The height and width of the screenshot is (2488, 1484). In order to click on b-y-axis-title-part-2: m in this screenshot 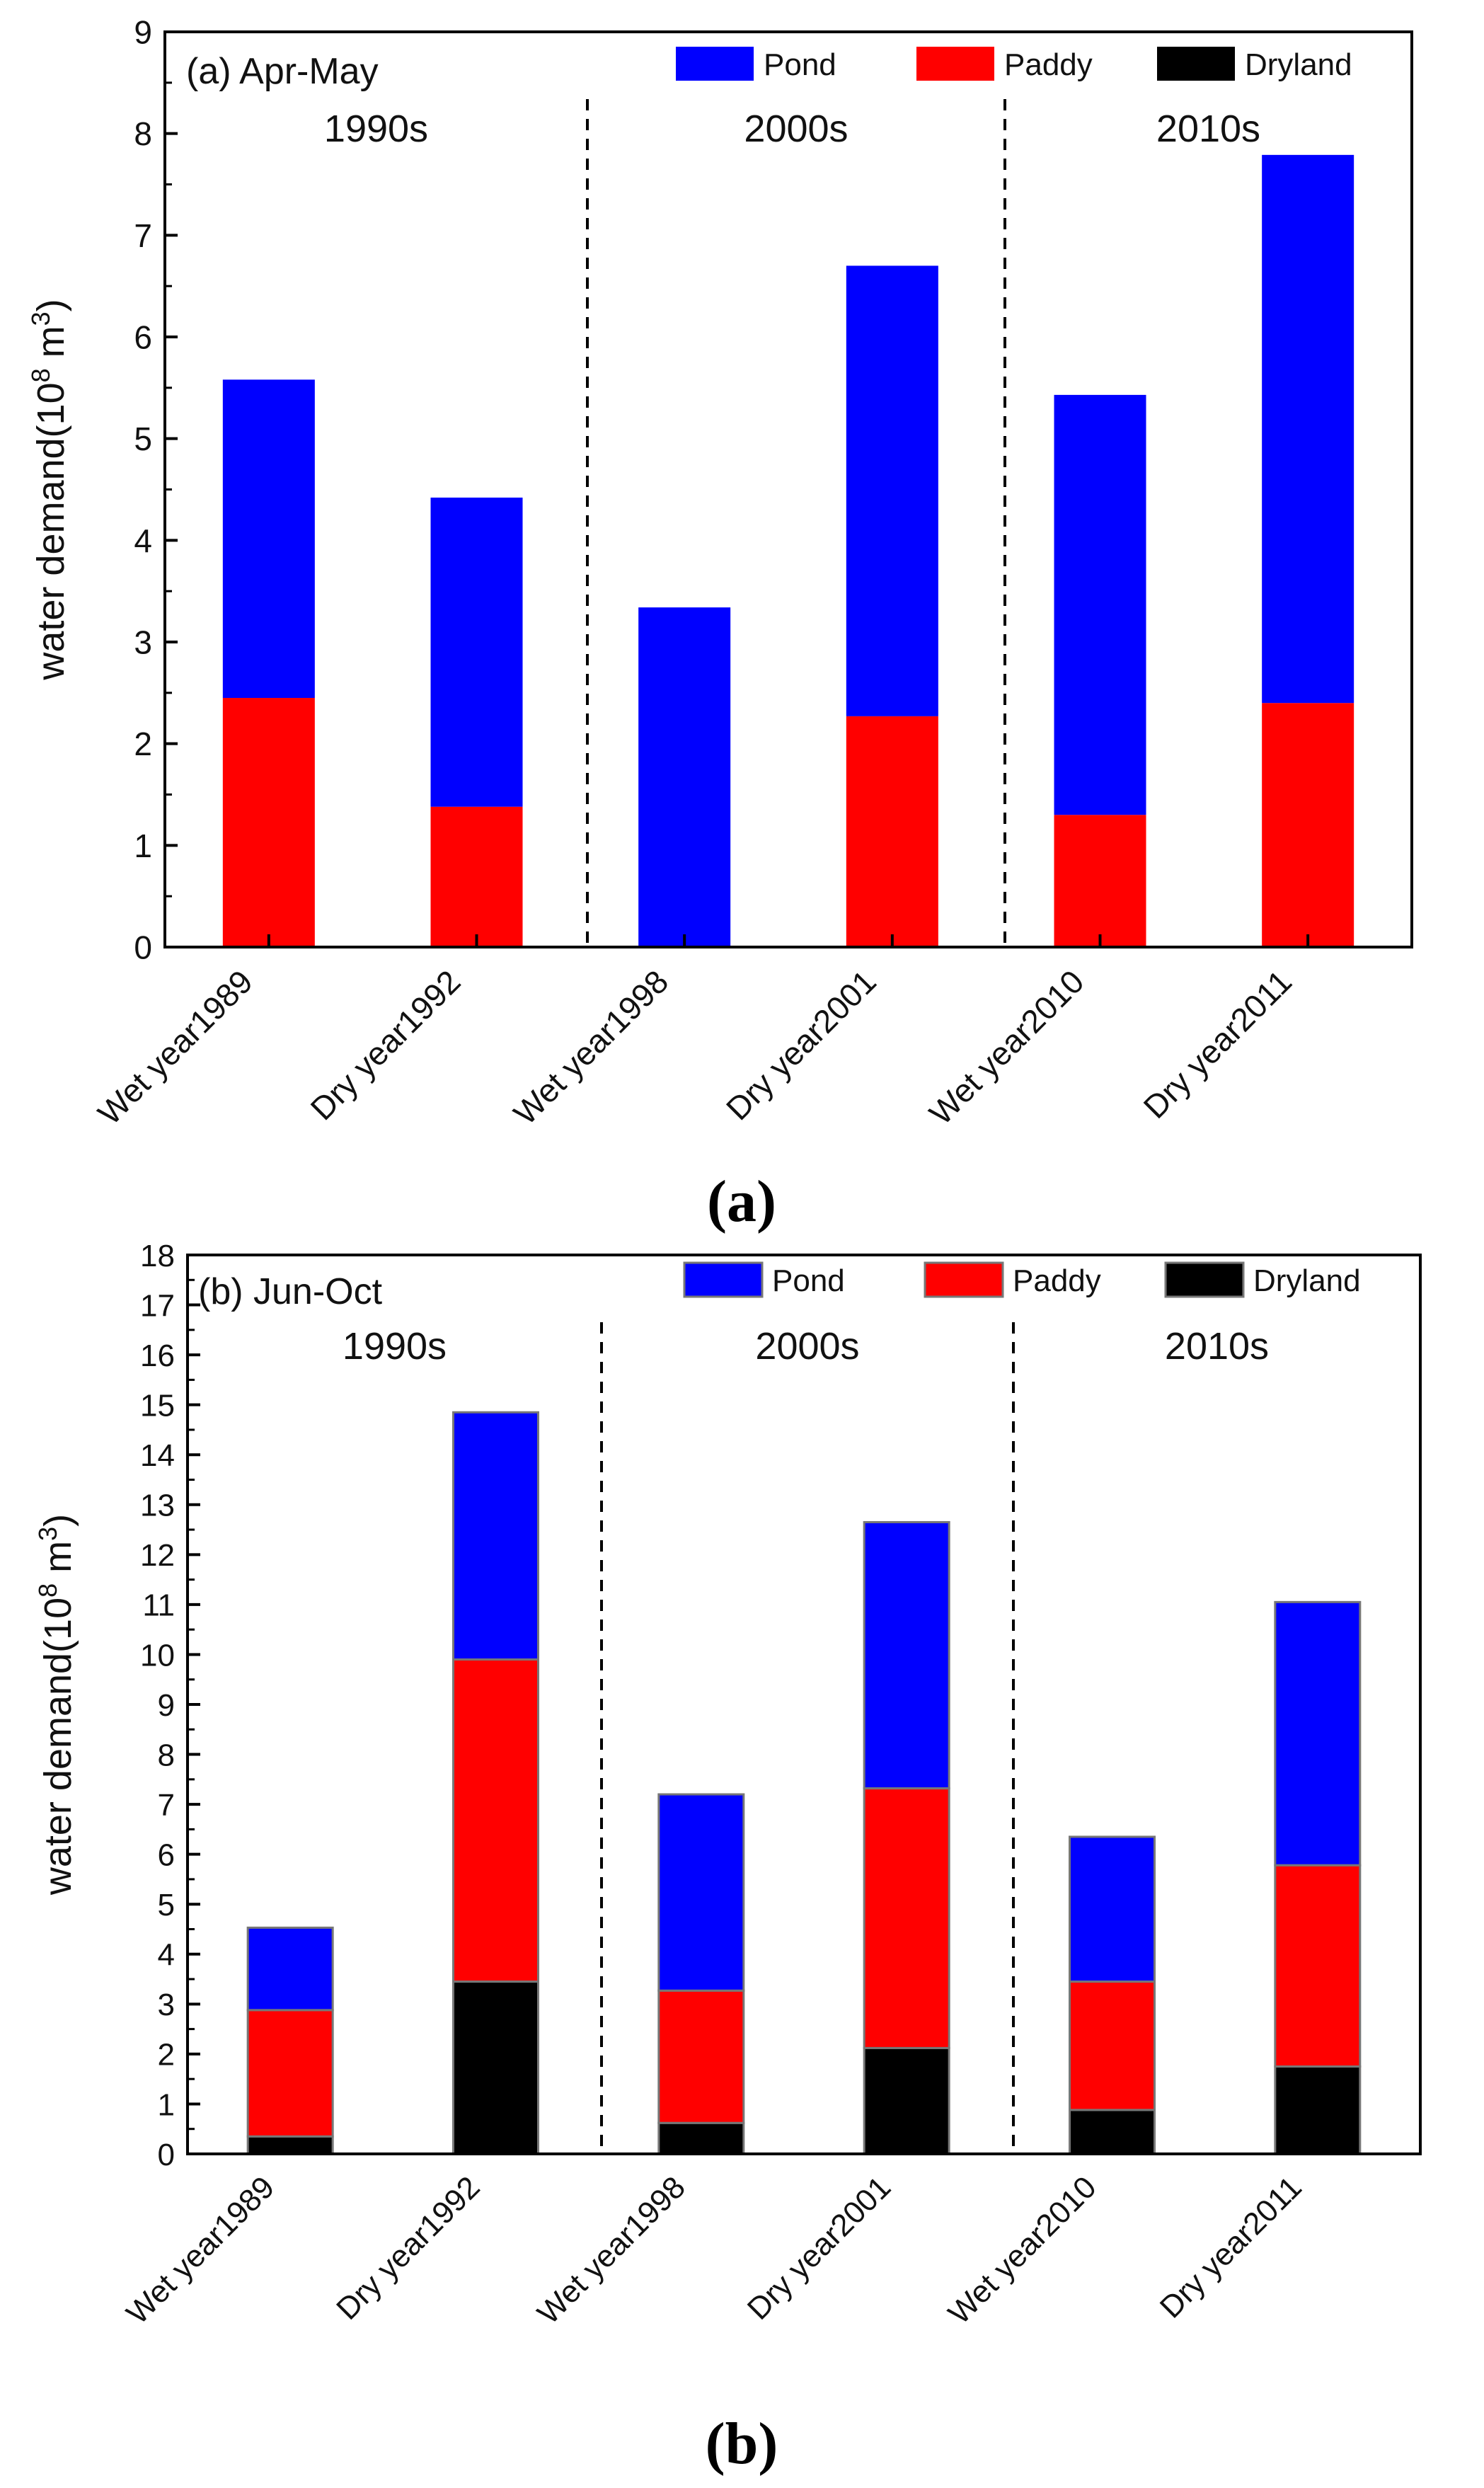, I will do `click(58, 1562)`.